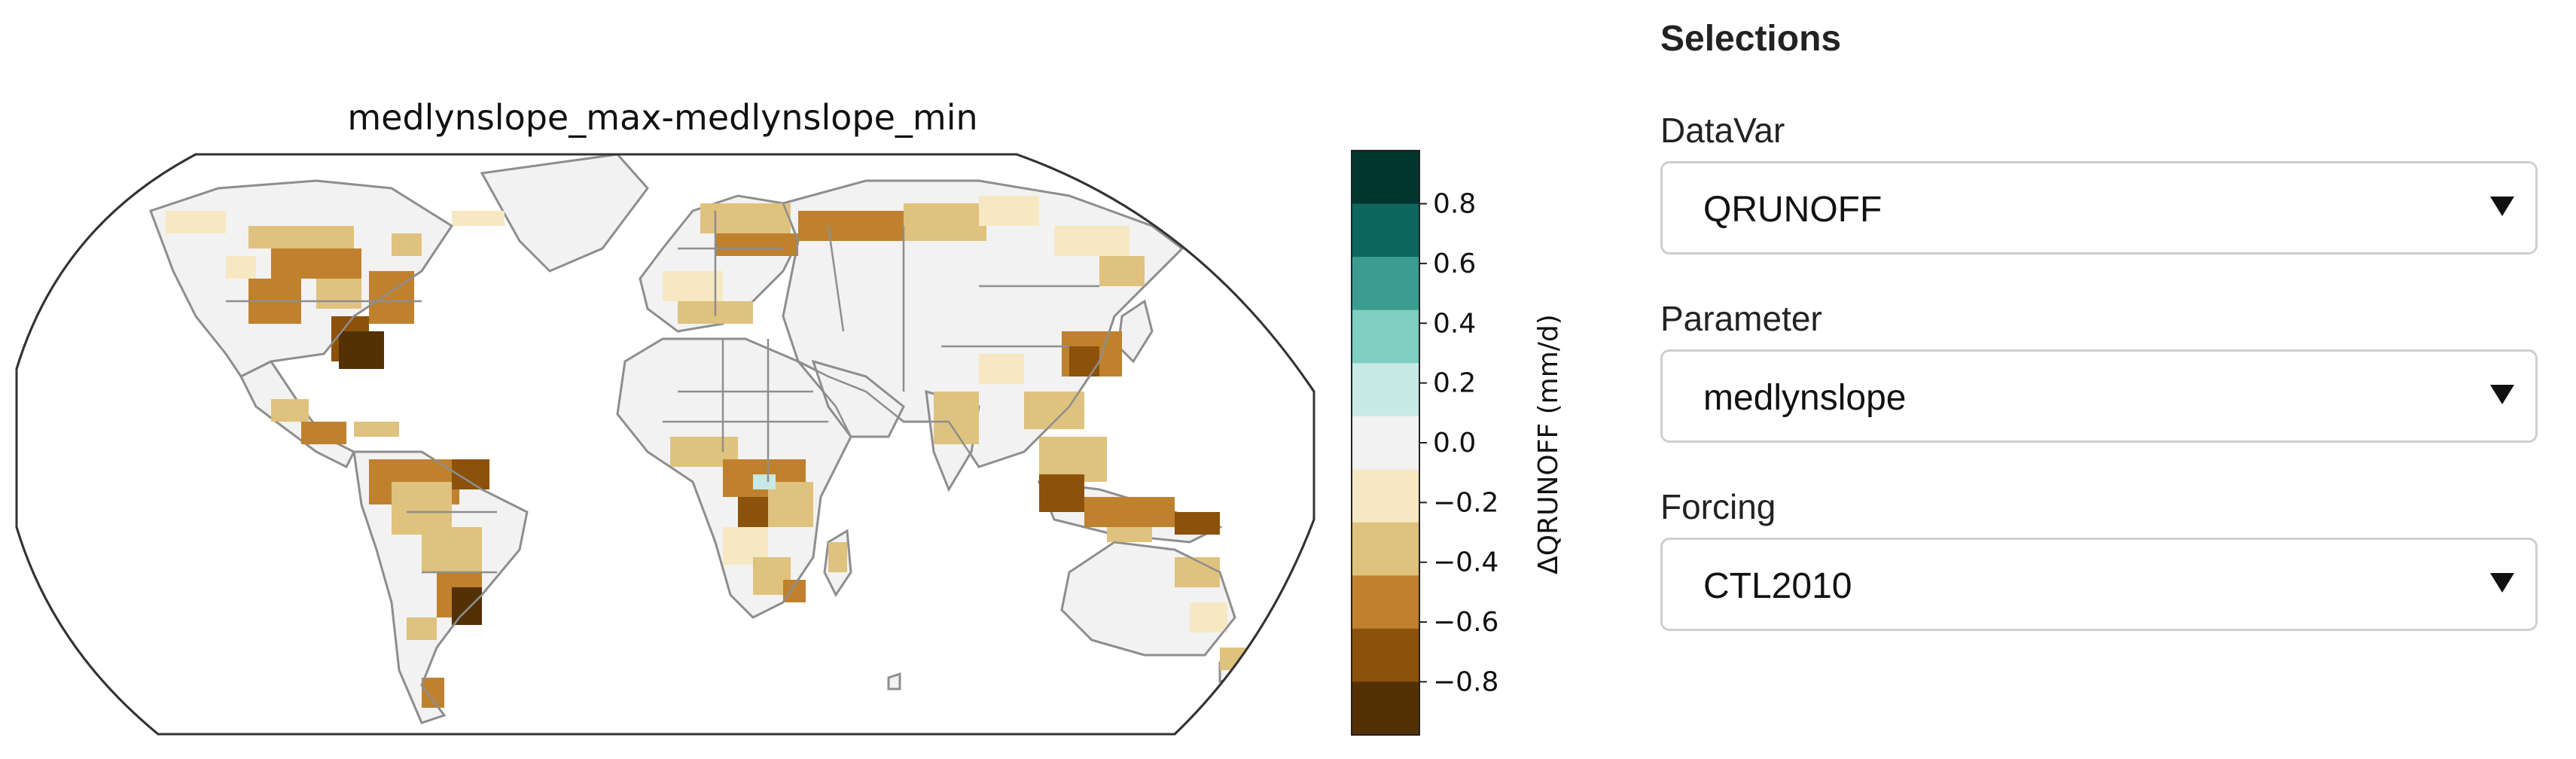 This screenshot has width=2576, height=759. What do you see at coordinates (894, 682) in the screenshot?
I see `tasmania` at bounding box center [894, 682].